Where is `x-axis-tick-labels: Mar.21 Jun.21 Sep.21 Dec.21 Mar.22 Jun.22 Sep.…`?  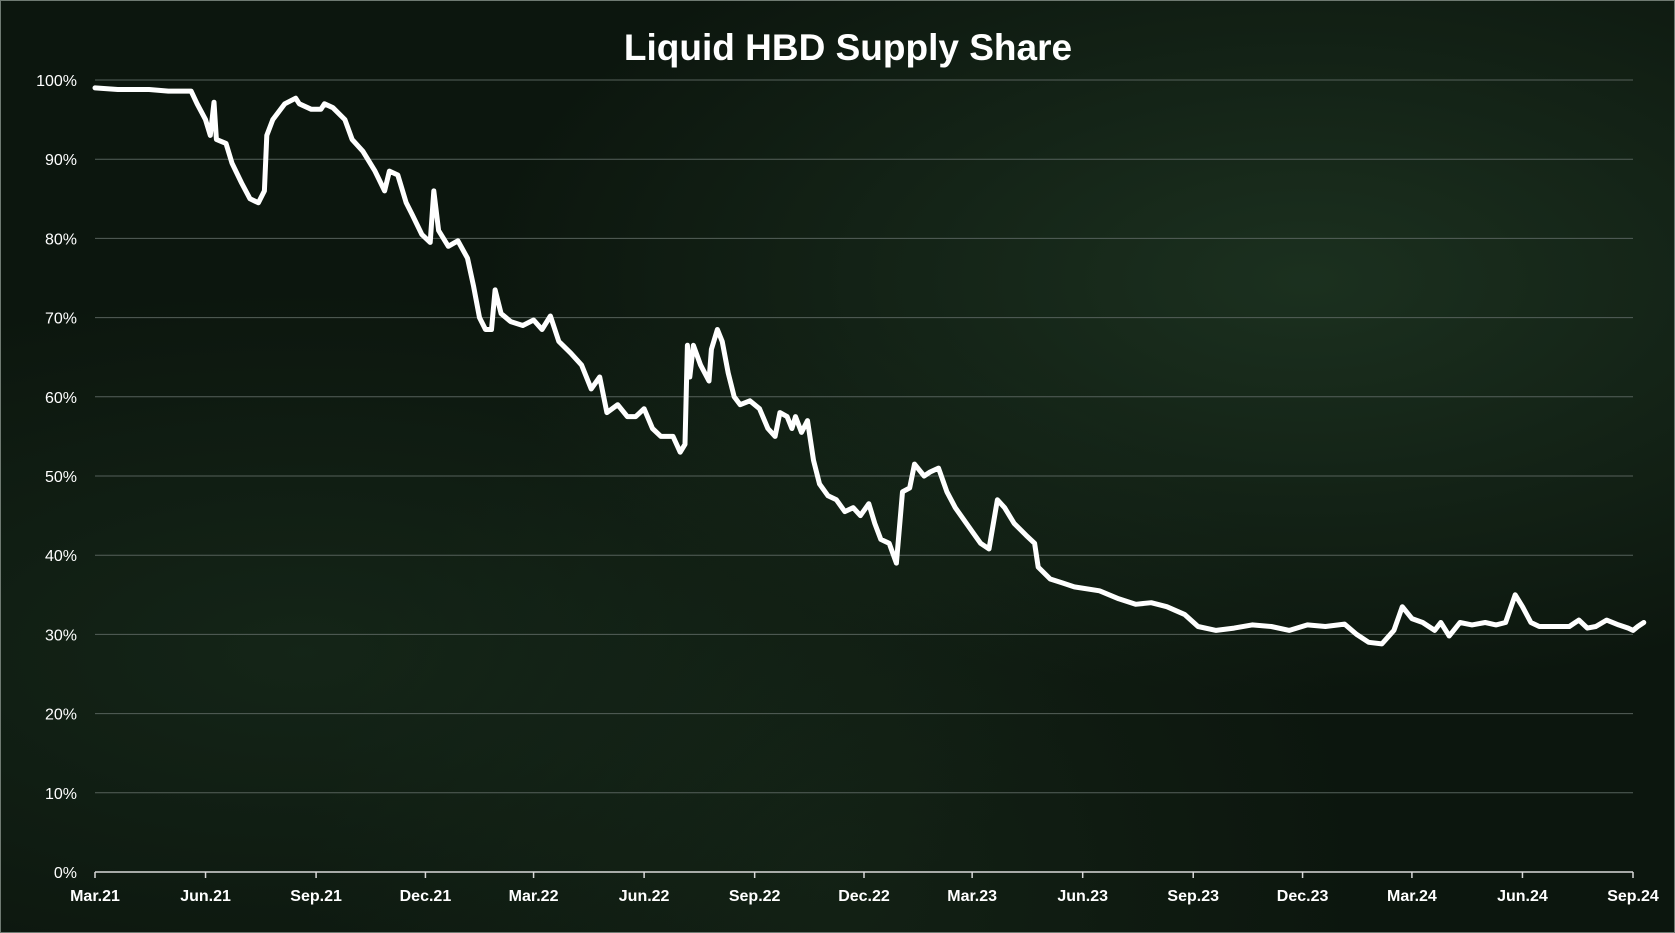
x-axis-tick-labels: Mar.21 Jun.21 Sep.21 Dec.21 Mar.22 Jun.22 Sep.… is located at coordinates (864, 888).